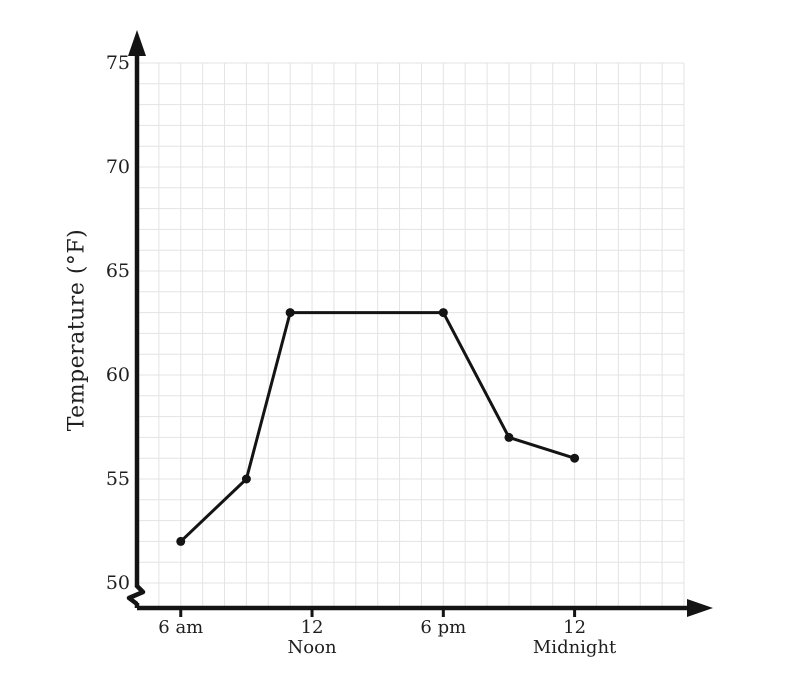 The width and height of the screenshot is (800, 683). What do you see at coordinates (136, 594) in the screenshot?
I see `y-axis-break` at bounding box center [136, 594].